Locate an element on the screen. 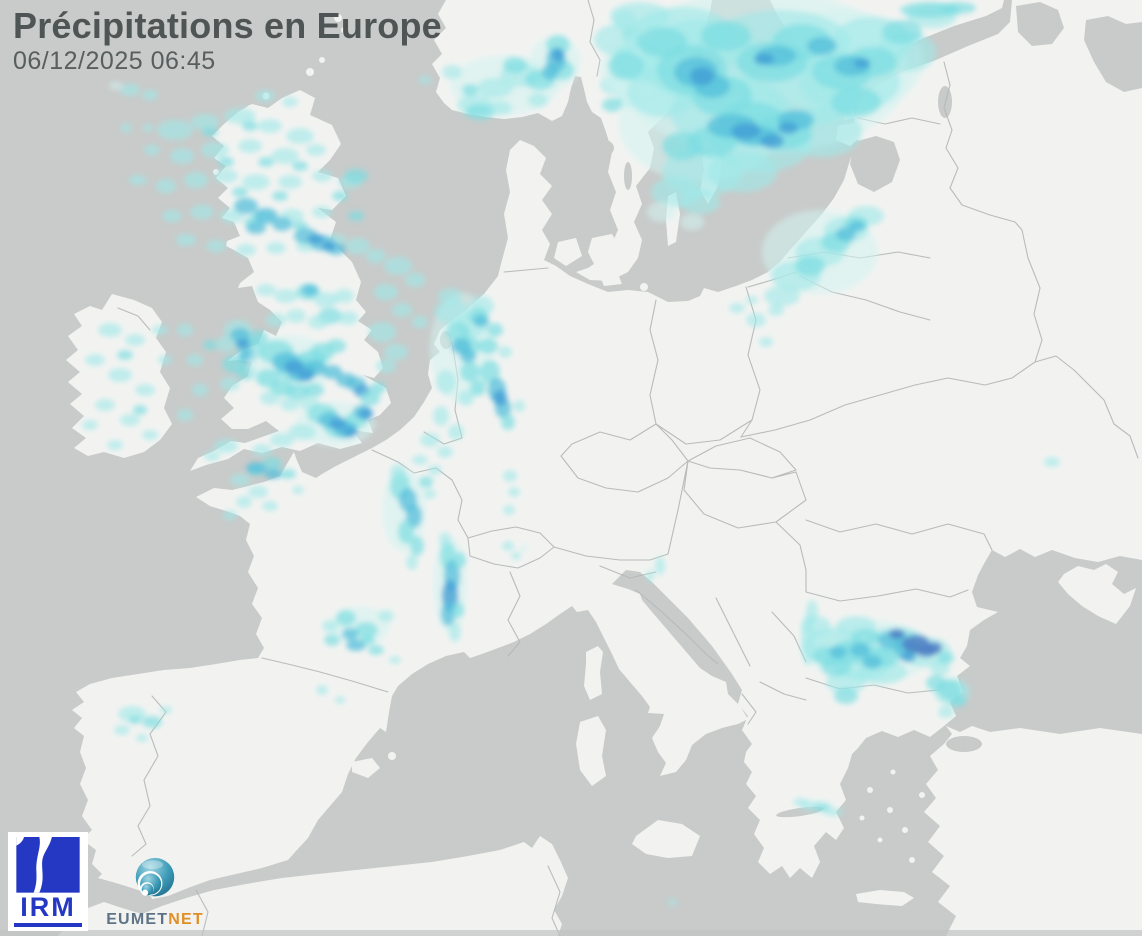 The width and height of the screenshot is (1142, 936). eumetnet-logo: EUMETNET is located at coordinates (155, 888).